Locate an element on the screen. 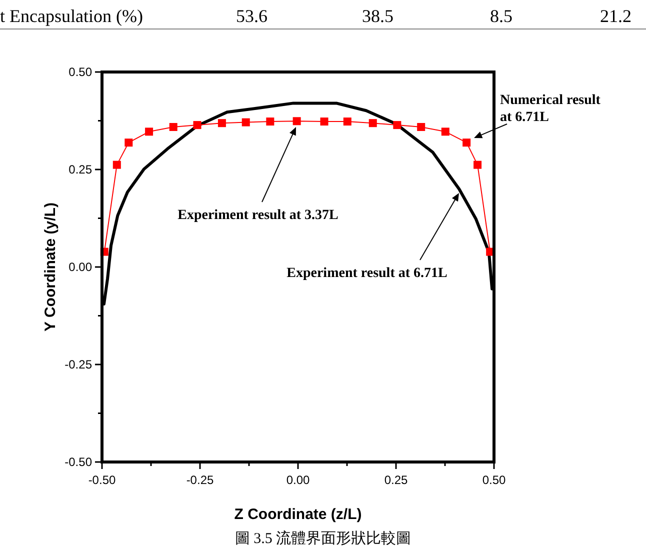  text: 圖 3.5 流體界面形狀比較圖 is located at coordinates (323, 538).